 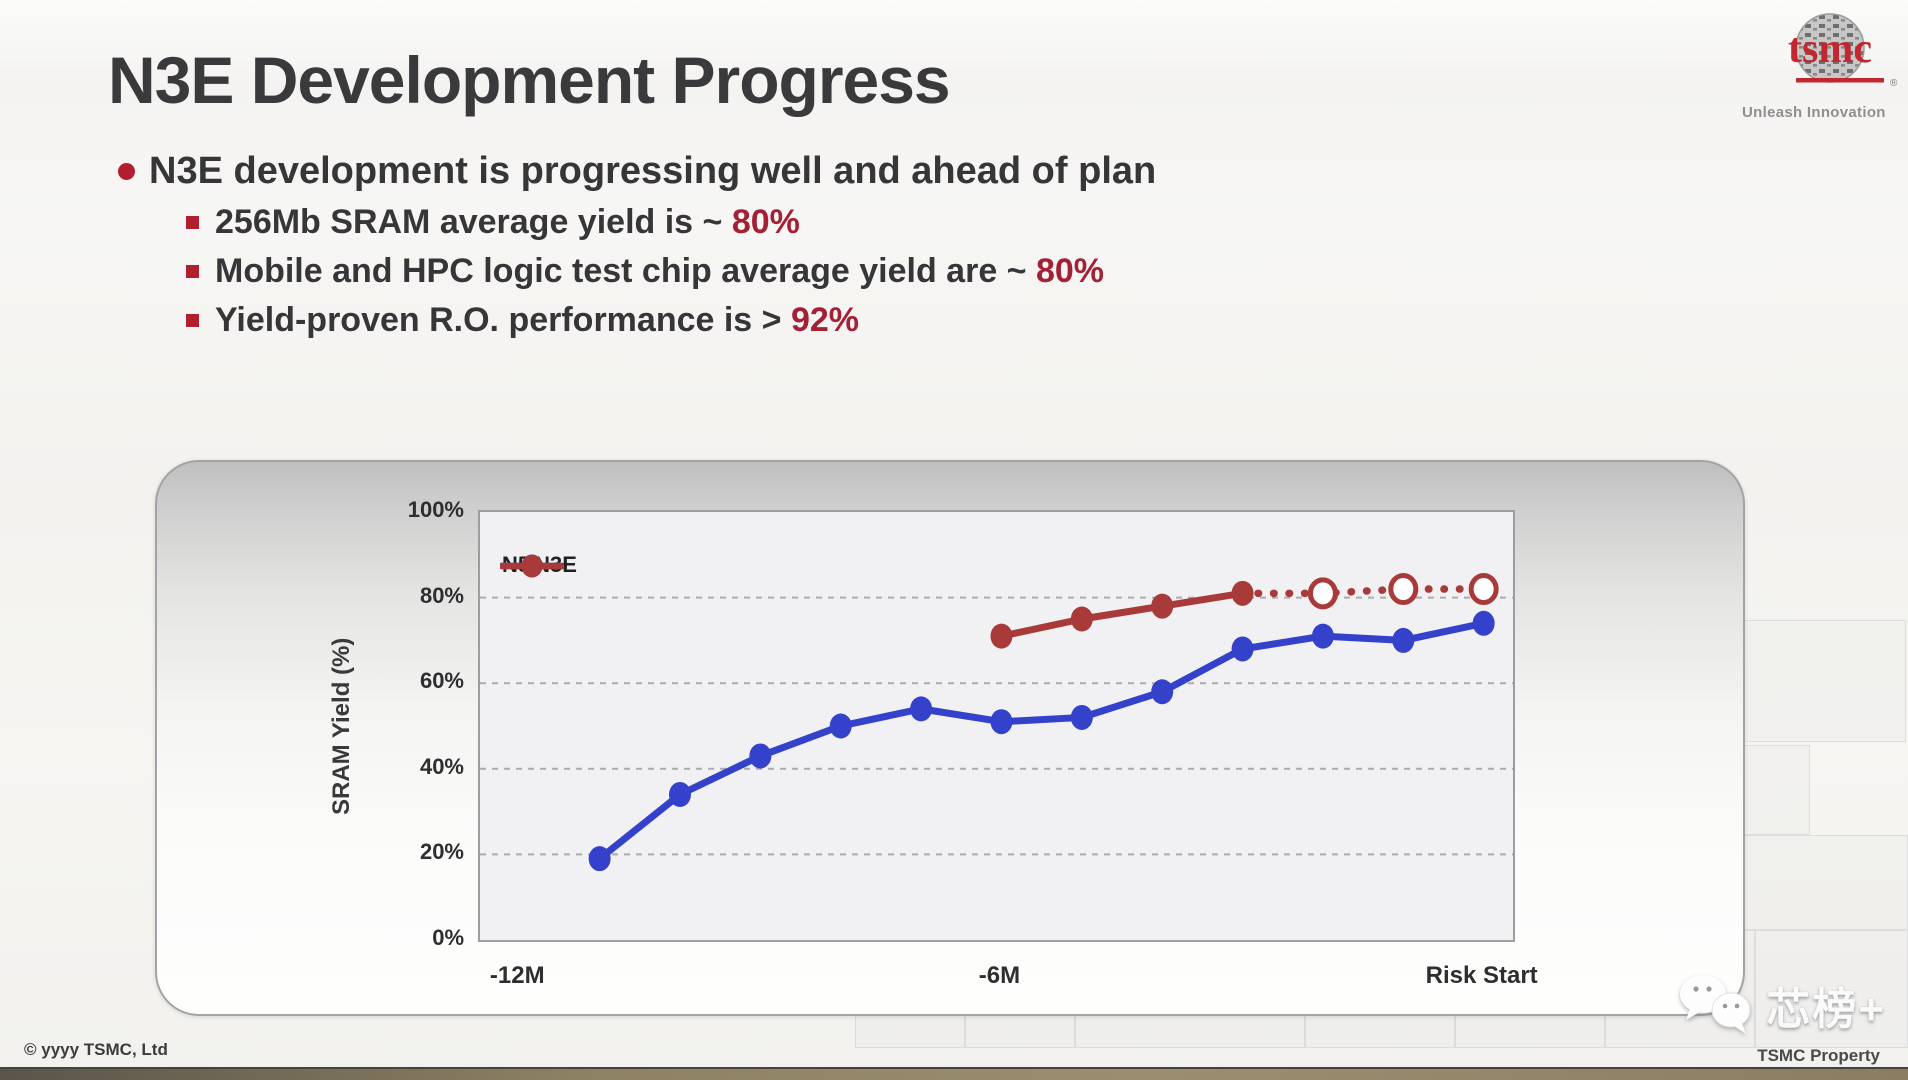 What do you see at coordinates (1894, 83) in the screenshot?
I see `registered-mark: ®` at bounding box center [1894, 83].